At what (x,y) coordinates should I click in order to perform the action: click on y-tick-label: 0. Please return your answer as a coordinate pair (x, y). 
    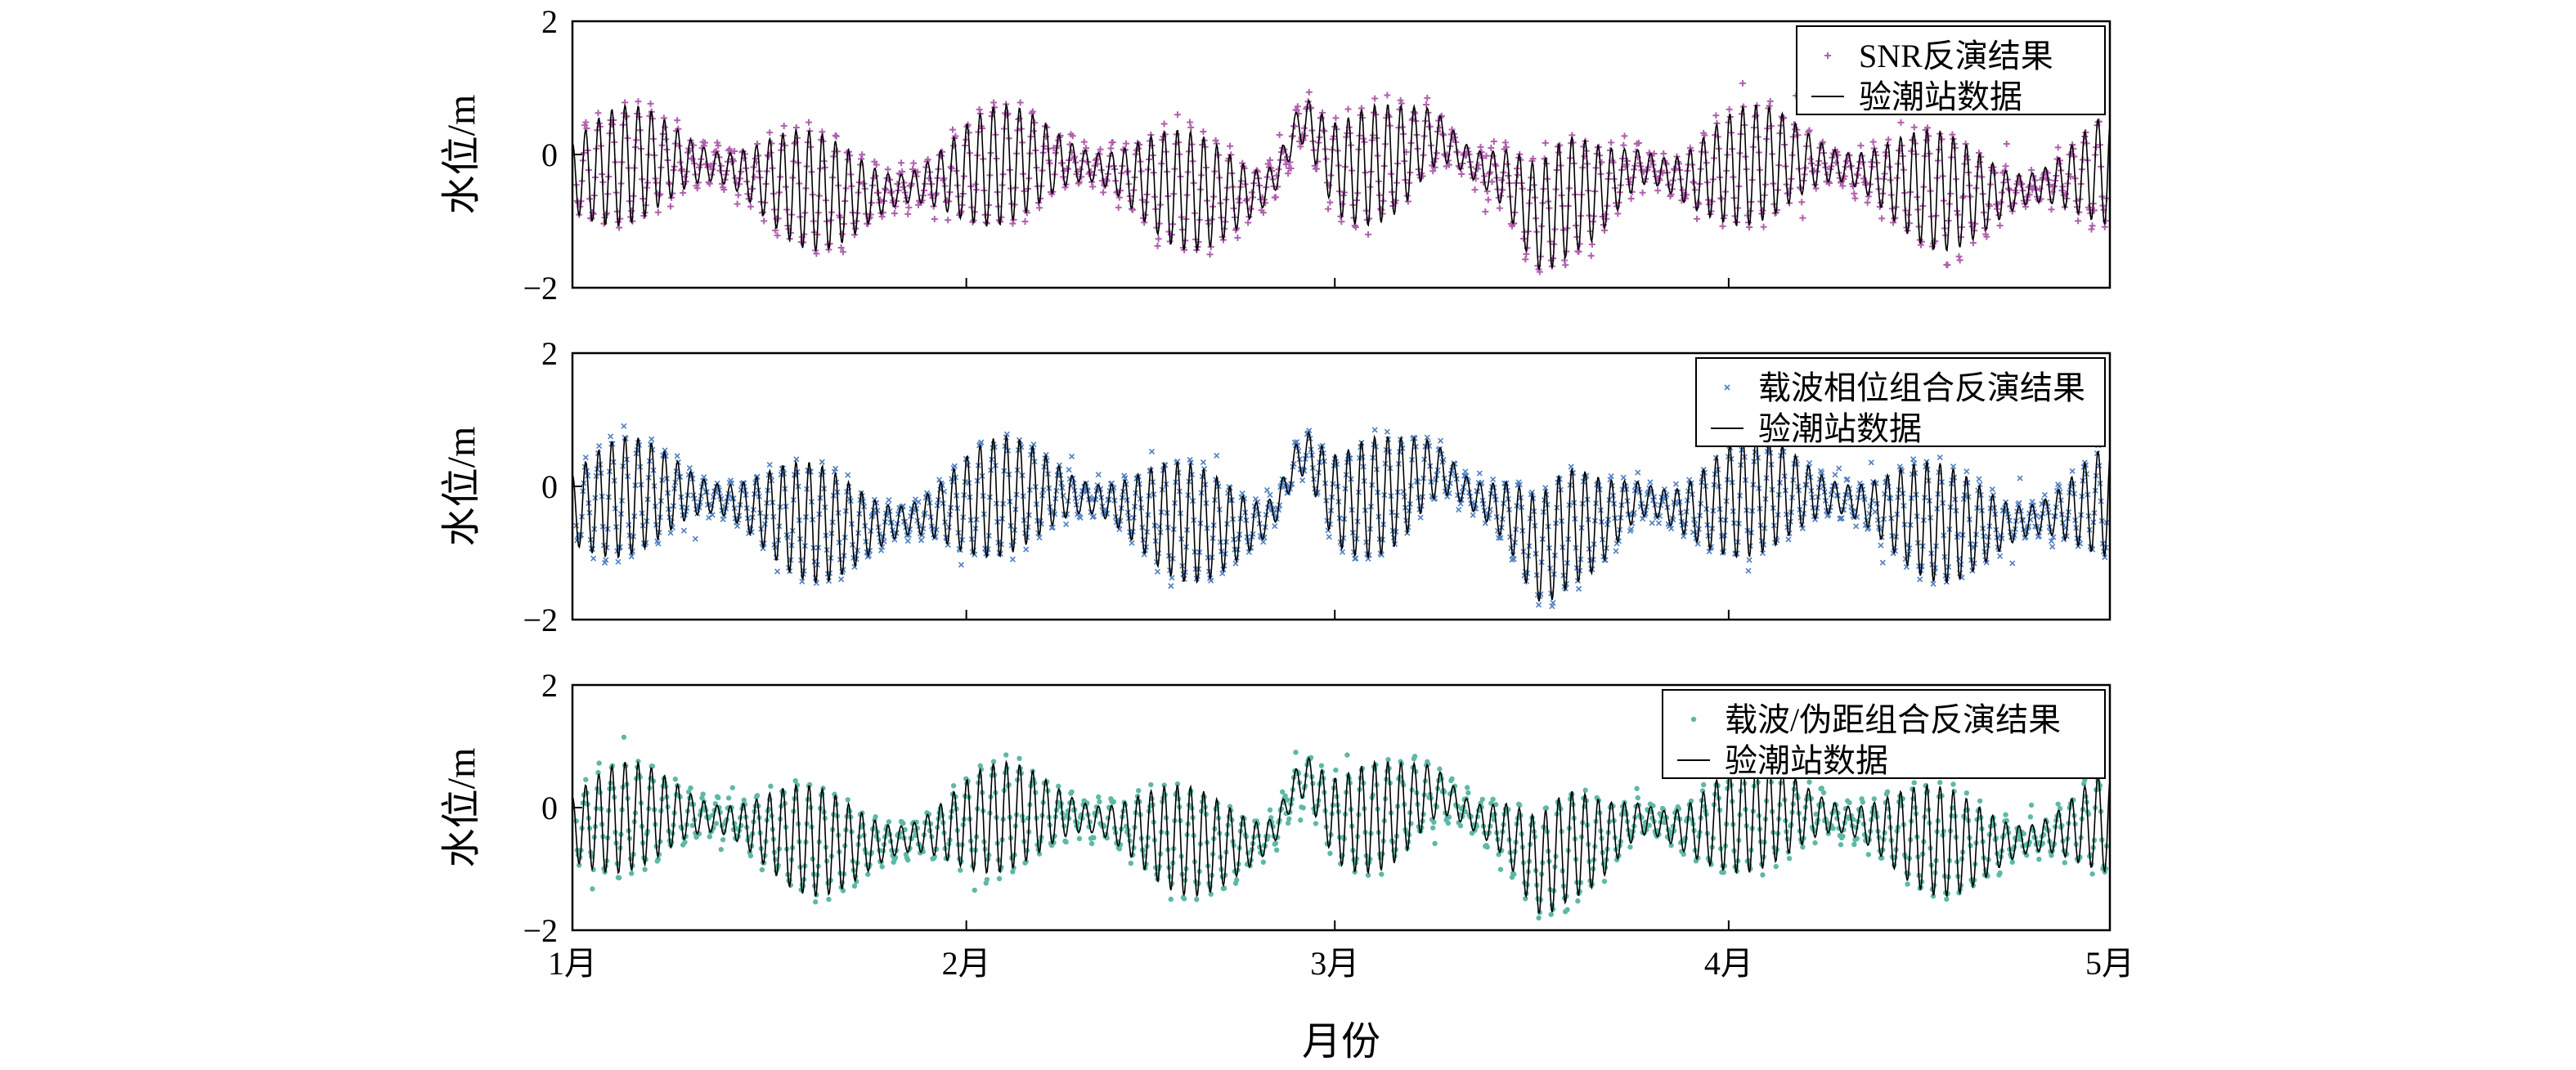
    Looking at the image, I should click on (550, 808).